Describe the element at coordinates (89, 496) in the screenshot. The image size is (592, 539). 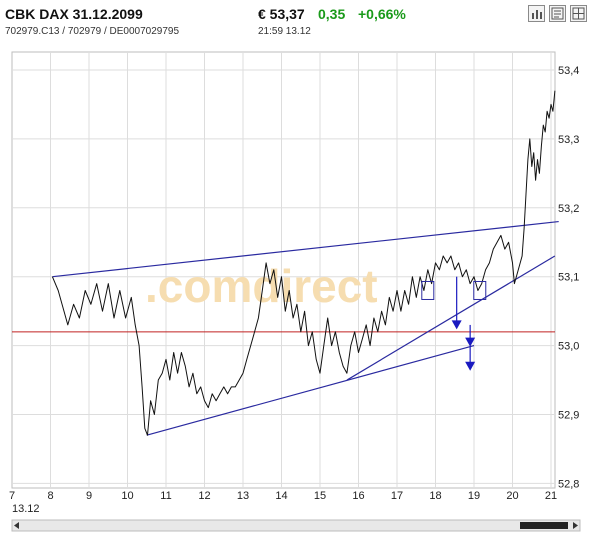
I see `x-tick-label: 9` at that location.